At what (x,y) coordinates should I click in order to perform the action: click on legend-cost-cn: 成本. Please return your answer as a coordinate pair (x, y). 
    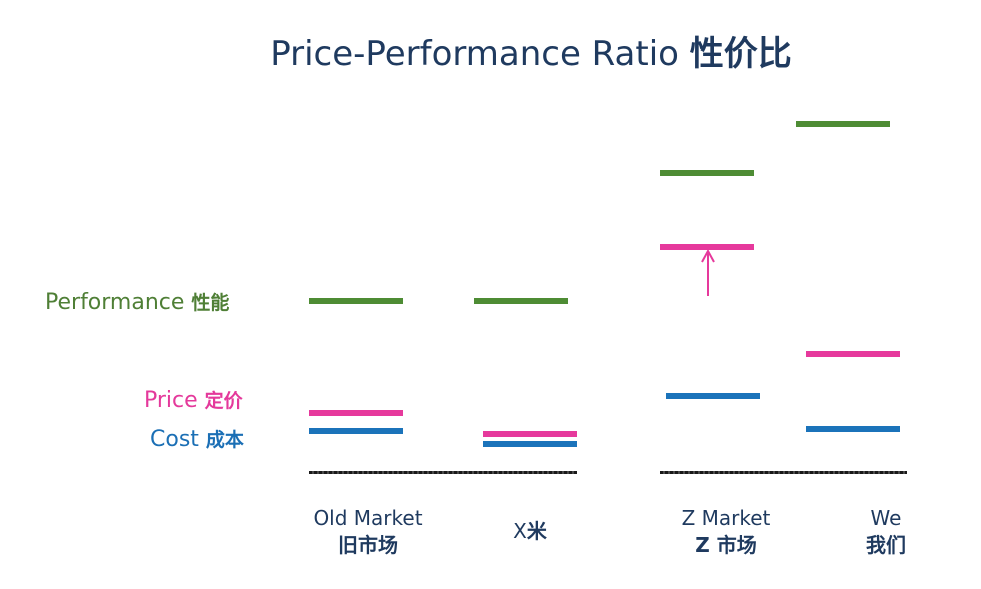
    Looking at the image, I should click on (224, 440).